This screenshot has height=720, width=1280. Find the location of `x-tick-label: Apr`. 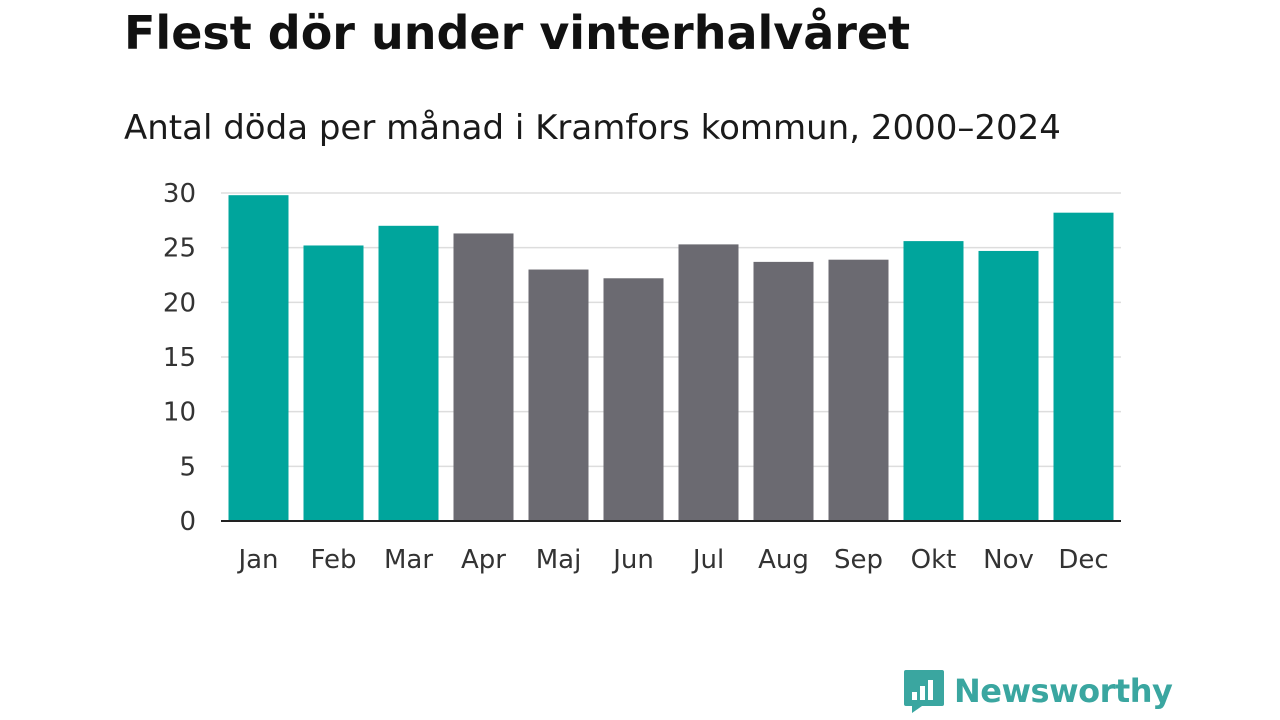

x-tick-label: Apr is located at coordinates (483, 560).